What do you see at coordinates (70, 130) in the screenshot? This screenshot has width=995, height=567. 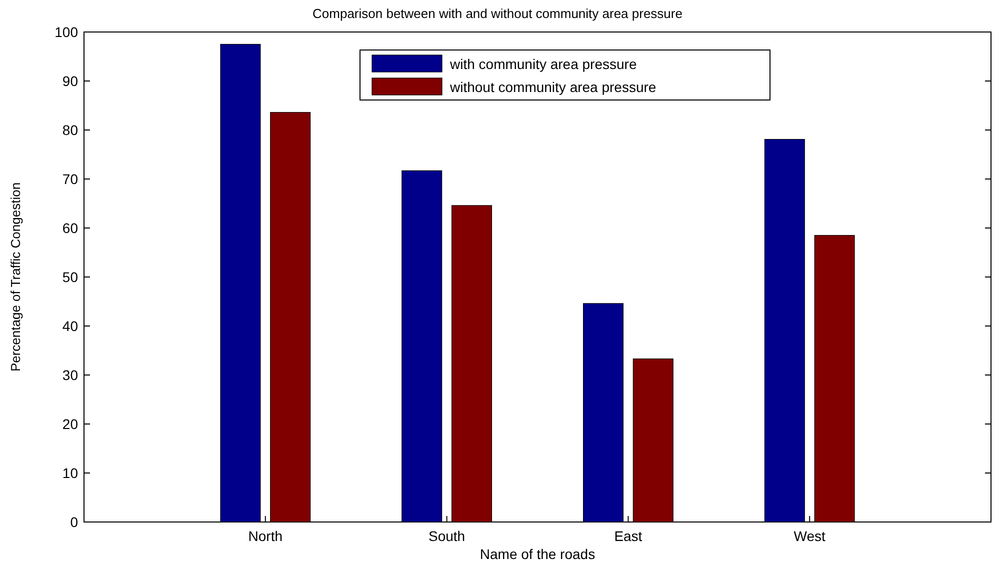 I see `y-tick-label: 80` at bounding box center [70, 130].